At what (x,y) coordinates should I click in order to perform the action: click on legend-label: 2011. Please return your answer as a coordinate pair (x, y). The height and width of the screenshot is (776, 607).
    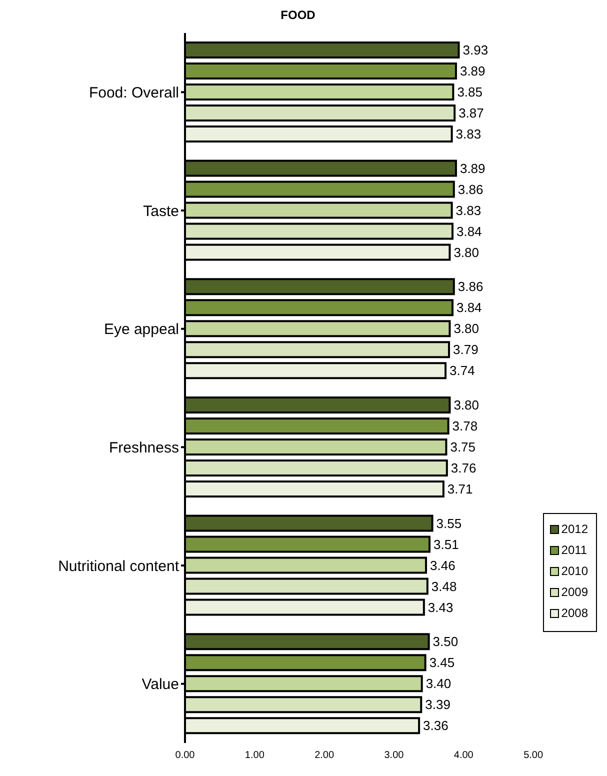
    Looking at the image, I should click on (574, 550).